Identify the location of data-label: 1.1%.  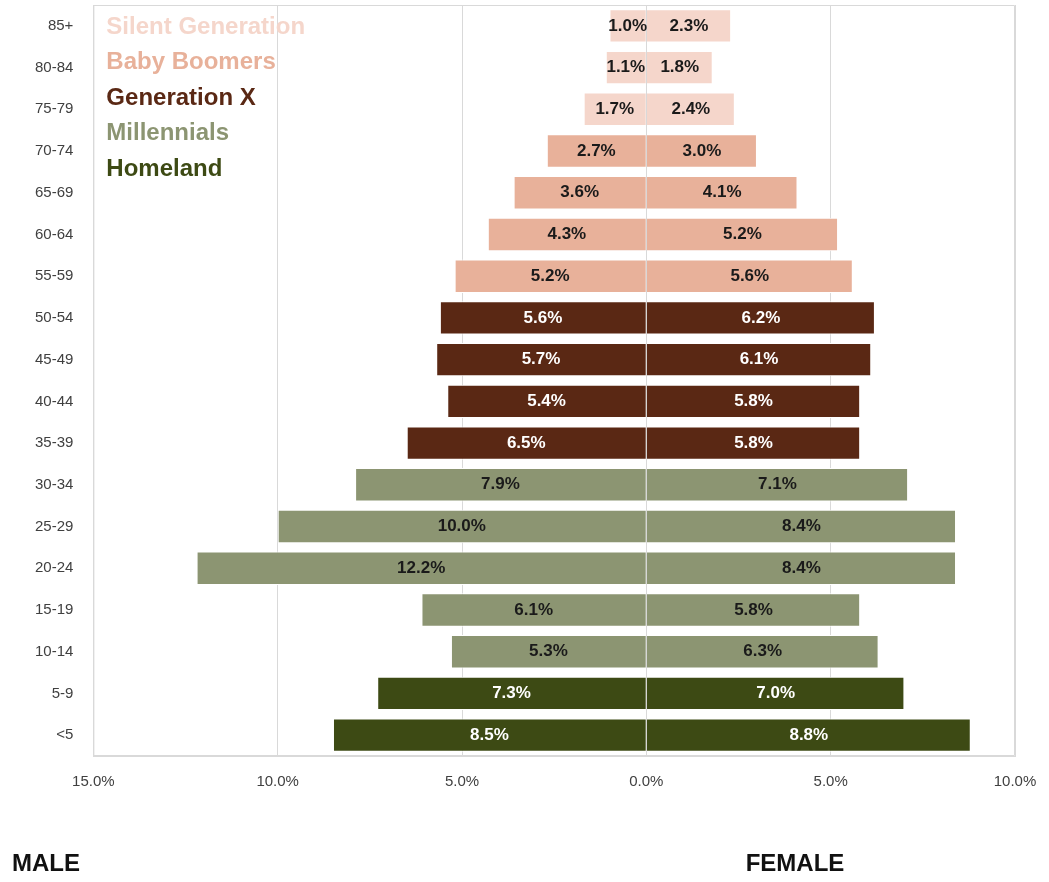
(626, 67).